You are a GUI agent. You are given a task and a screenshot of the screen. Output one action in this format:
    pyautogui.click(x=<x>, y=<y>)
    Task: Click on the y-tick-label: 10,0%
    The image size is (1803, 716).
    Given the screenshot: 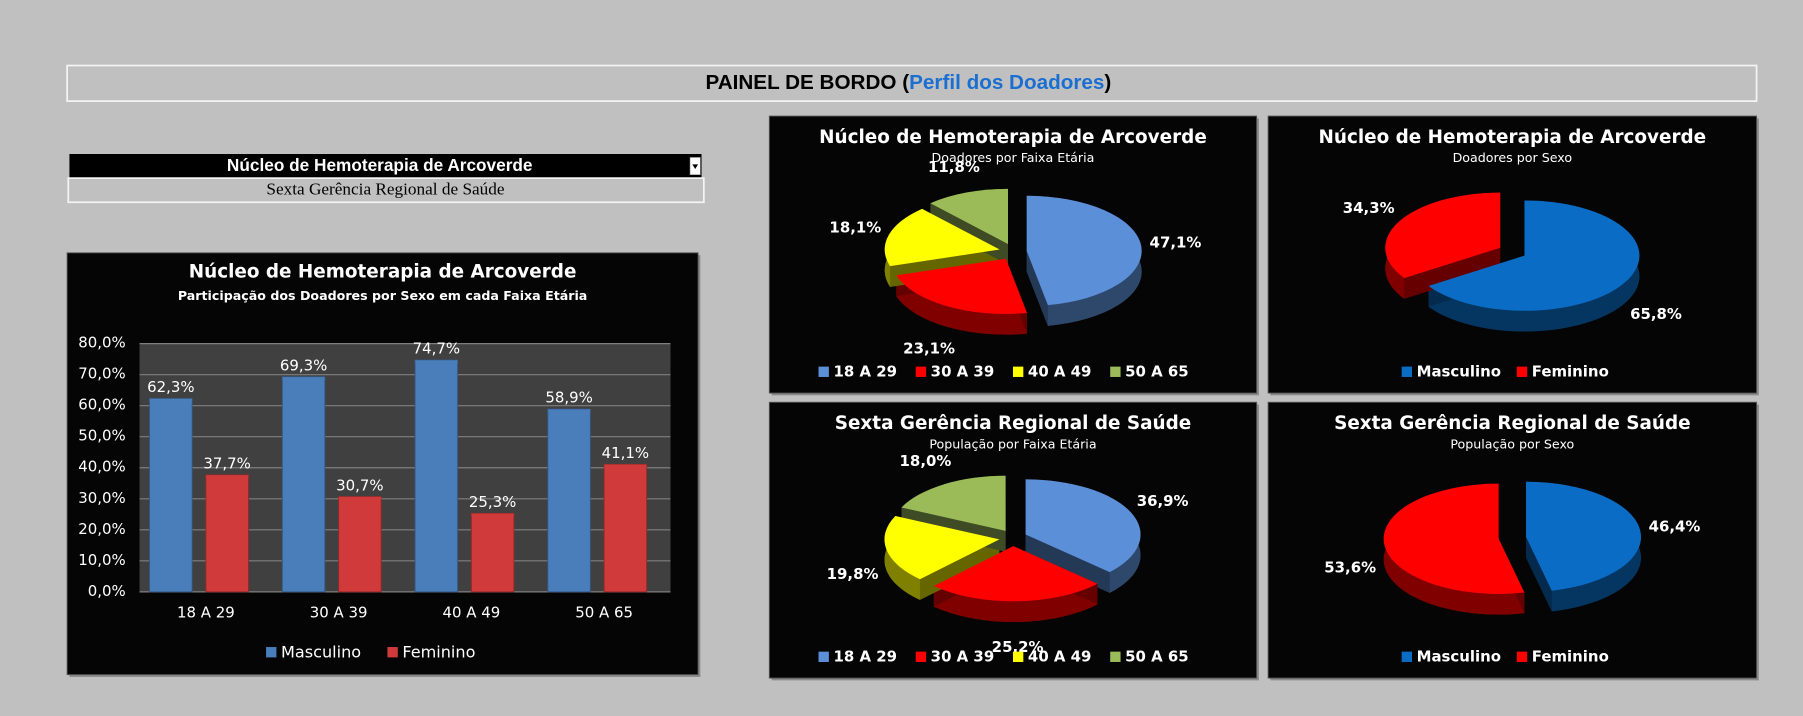 What is the action you would take?
    pyautogui.click(x=101, y=560)
    